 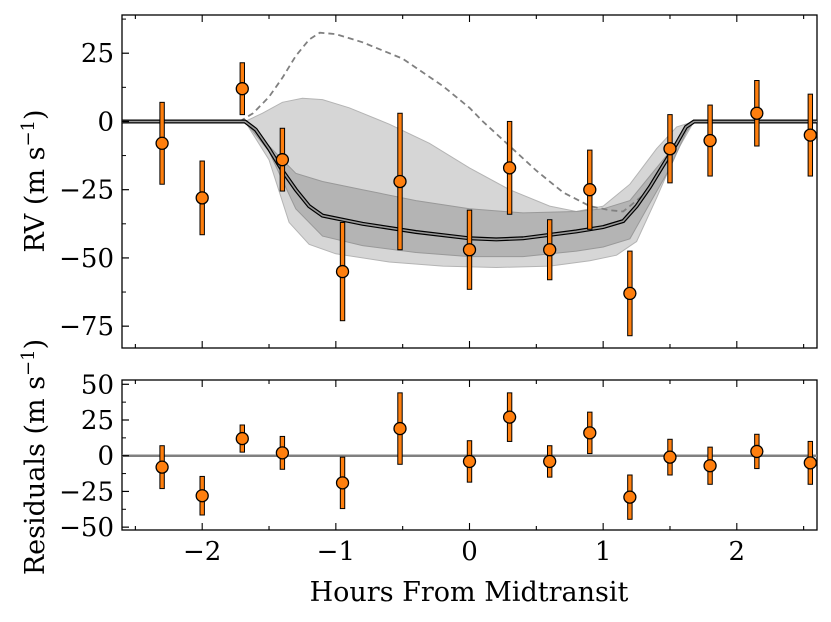 I want to click on x-axis-label: Hours From Midtransit, so click(x=469, y=592).